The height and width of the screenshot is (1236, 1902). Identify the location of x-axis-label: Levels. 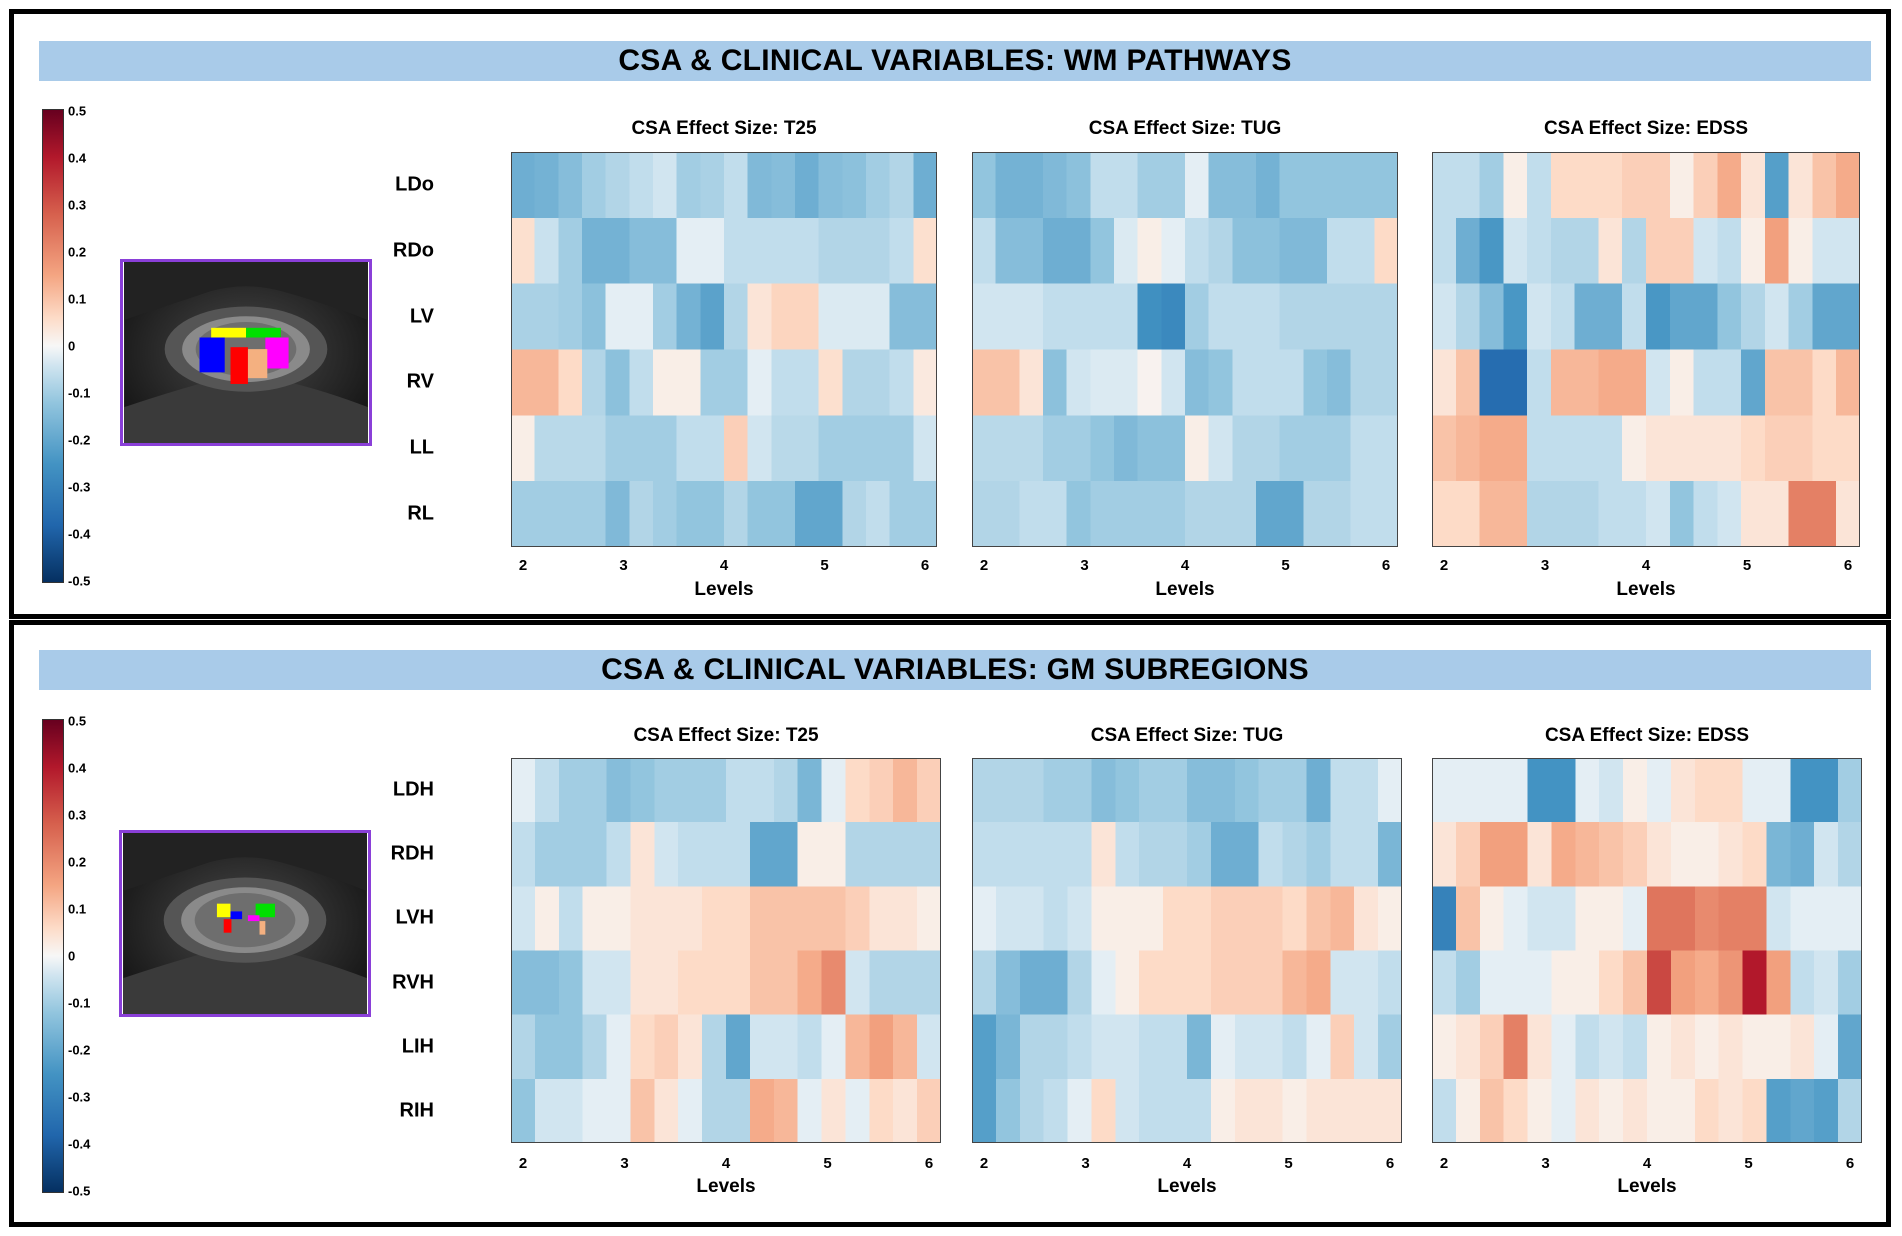
(726, 1186).